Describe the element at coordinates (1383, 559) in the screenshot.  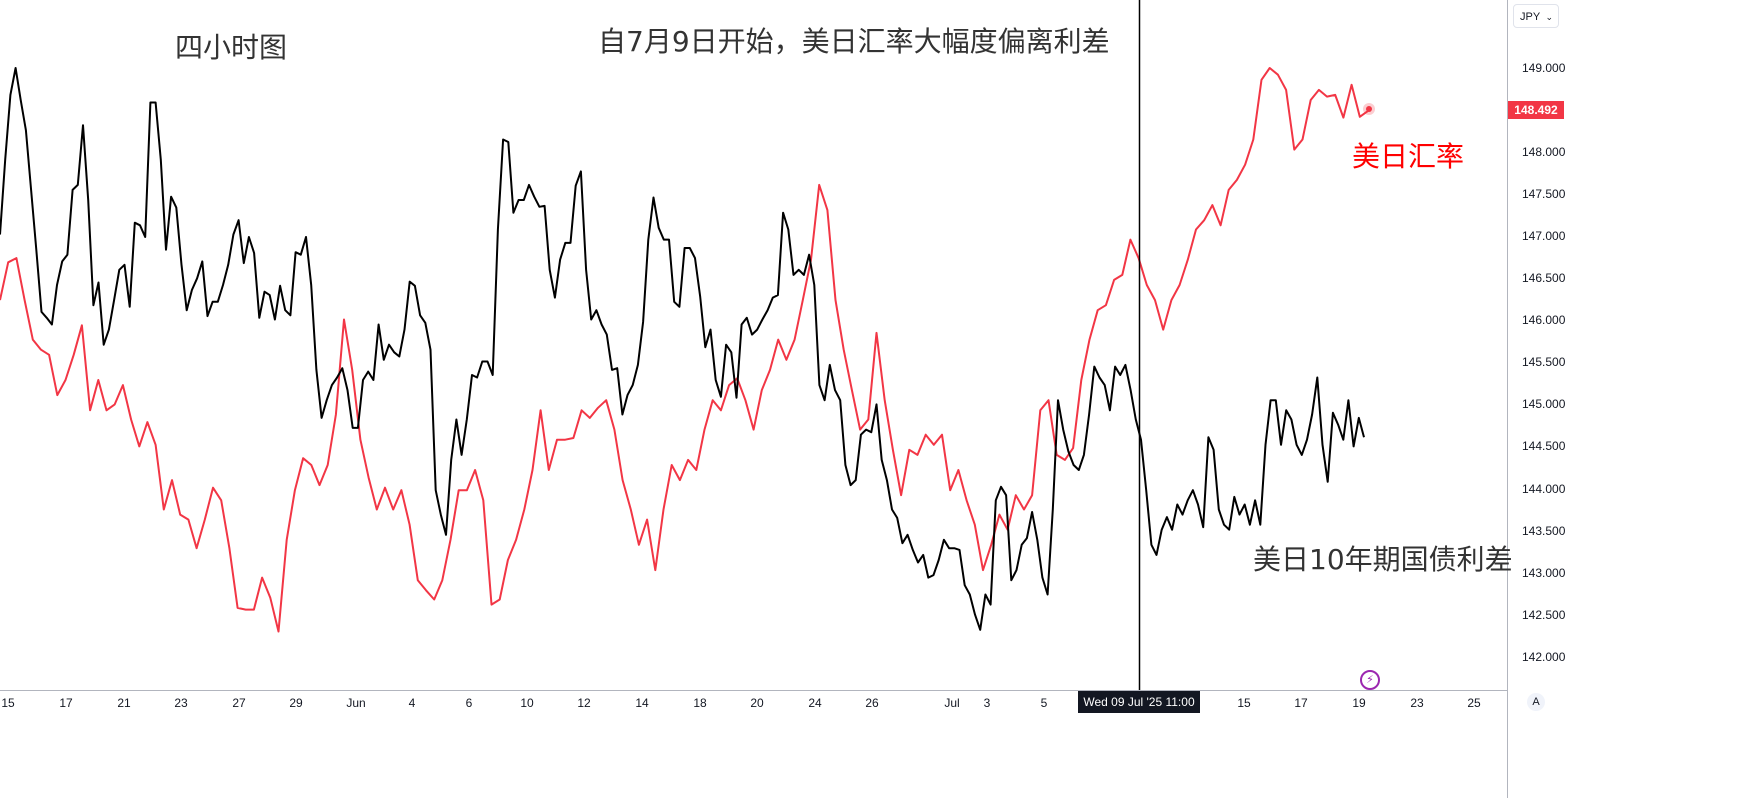
I see `spread-label: 美日10年期国债利差` at that location.